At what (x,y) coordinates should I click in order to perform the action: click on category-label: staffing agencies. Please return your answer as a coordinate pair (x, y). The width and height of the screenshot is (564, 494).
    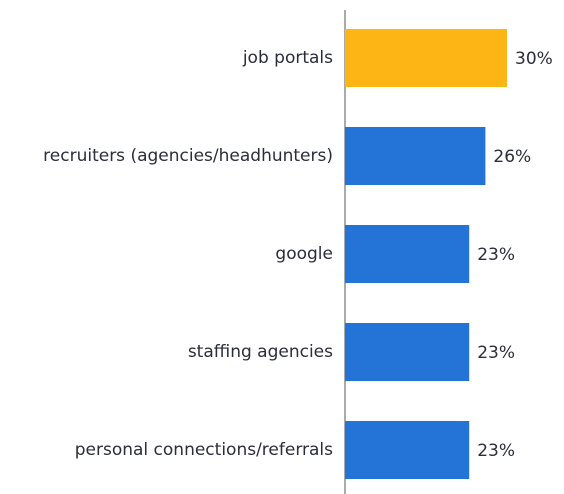
    Looking at the image, I should click on (260, 352).